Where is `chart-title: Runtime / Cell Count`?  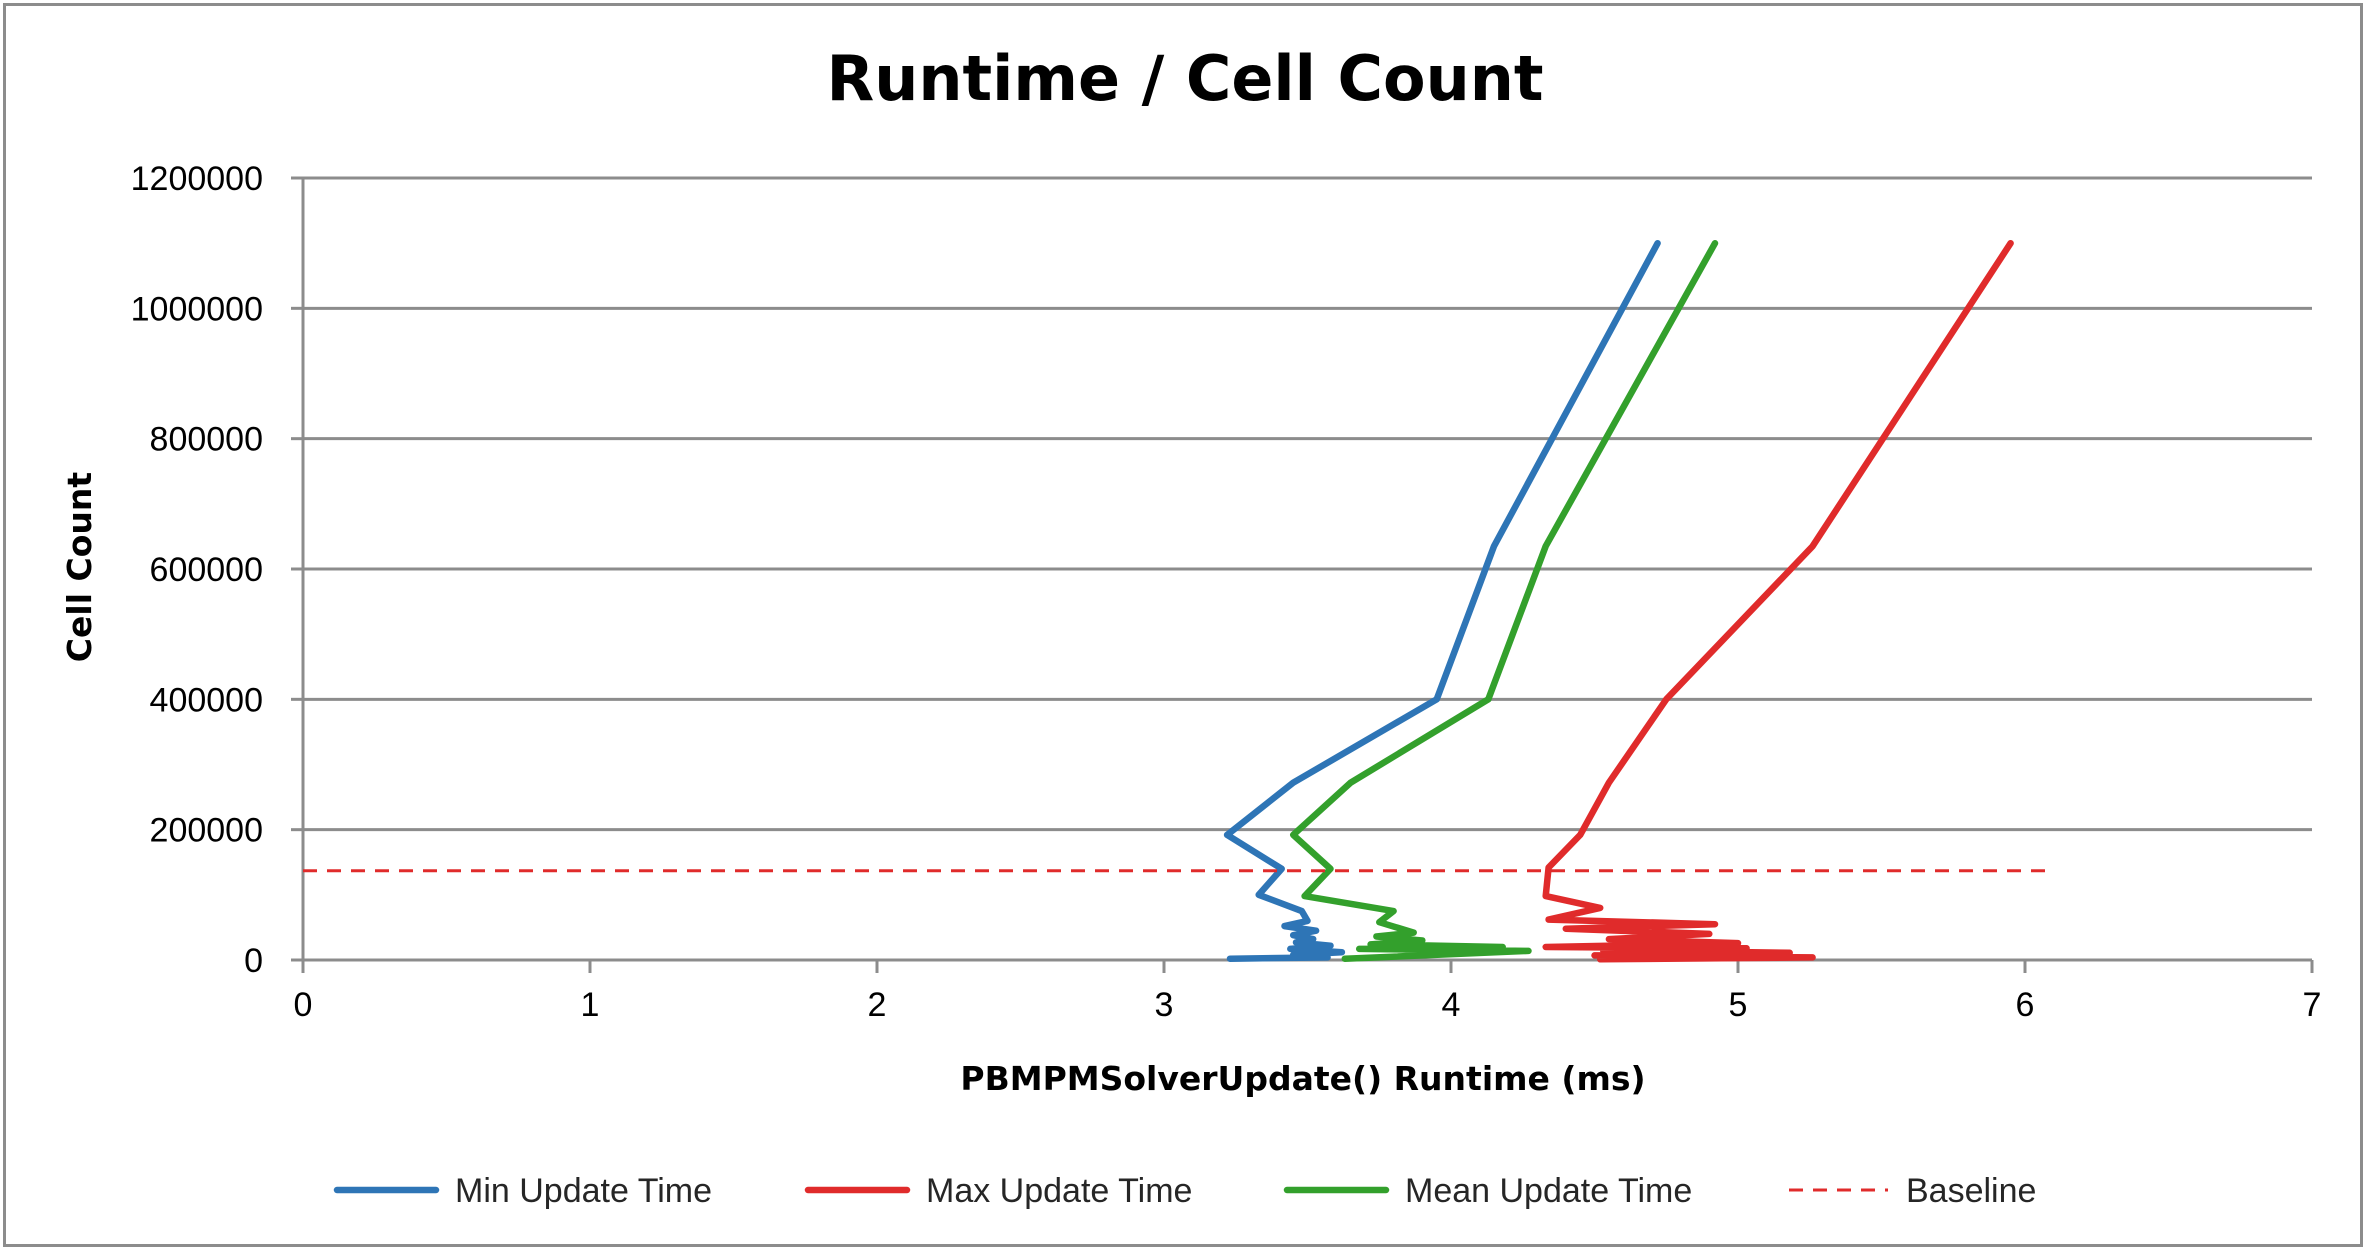 chart-title: Runtime / Cell Count is located at coordinates (1184, 78).